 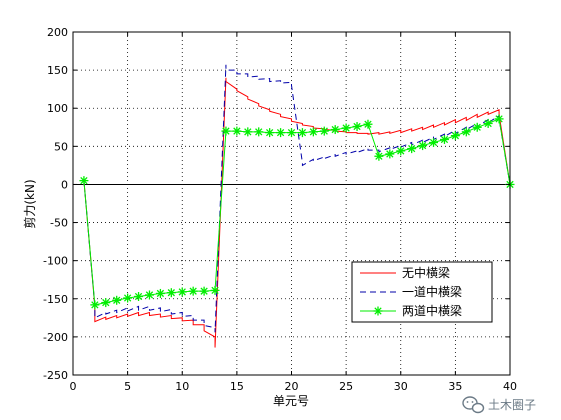 What do you see at coordinates (401, 386) in the screenshot?
I see `x-tick-label: 30` at bounding box center [401, 386].